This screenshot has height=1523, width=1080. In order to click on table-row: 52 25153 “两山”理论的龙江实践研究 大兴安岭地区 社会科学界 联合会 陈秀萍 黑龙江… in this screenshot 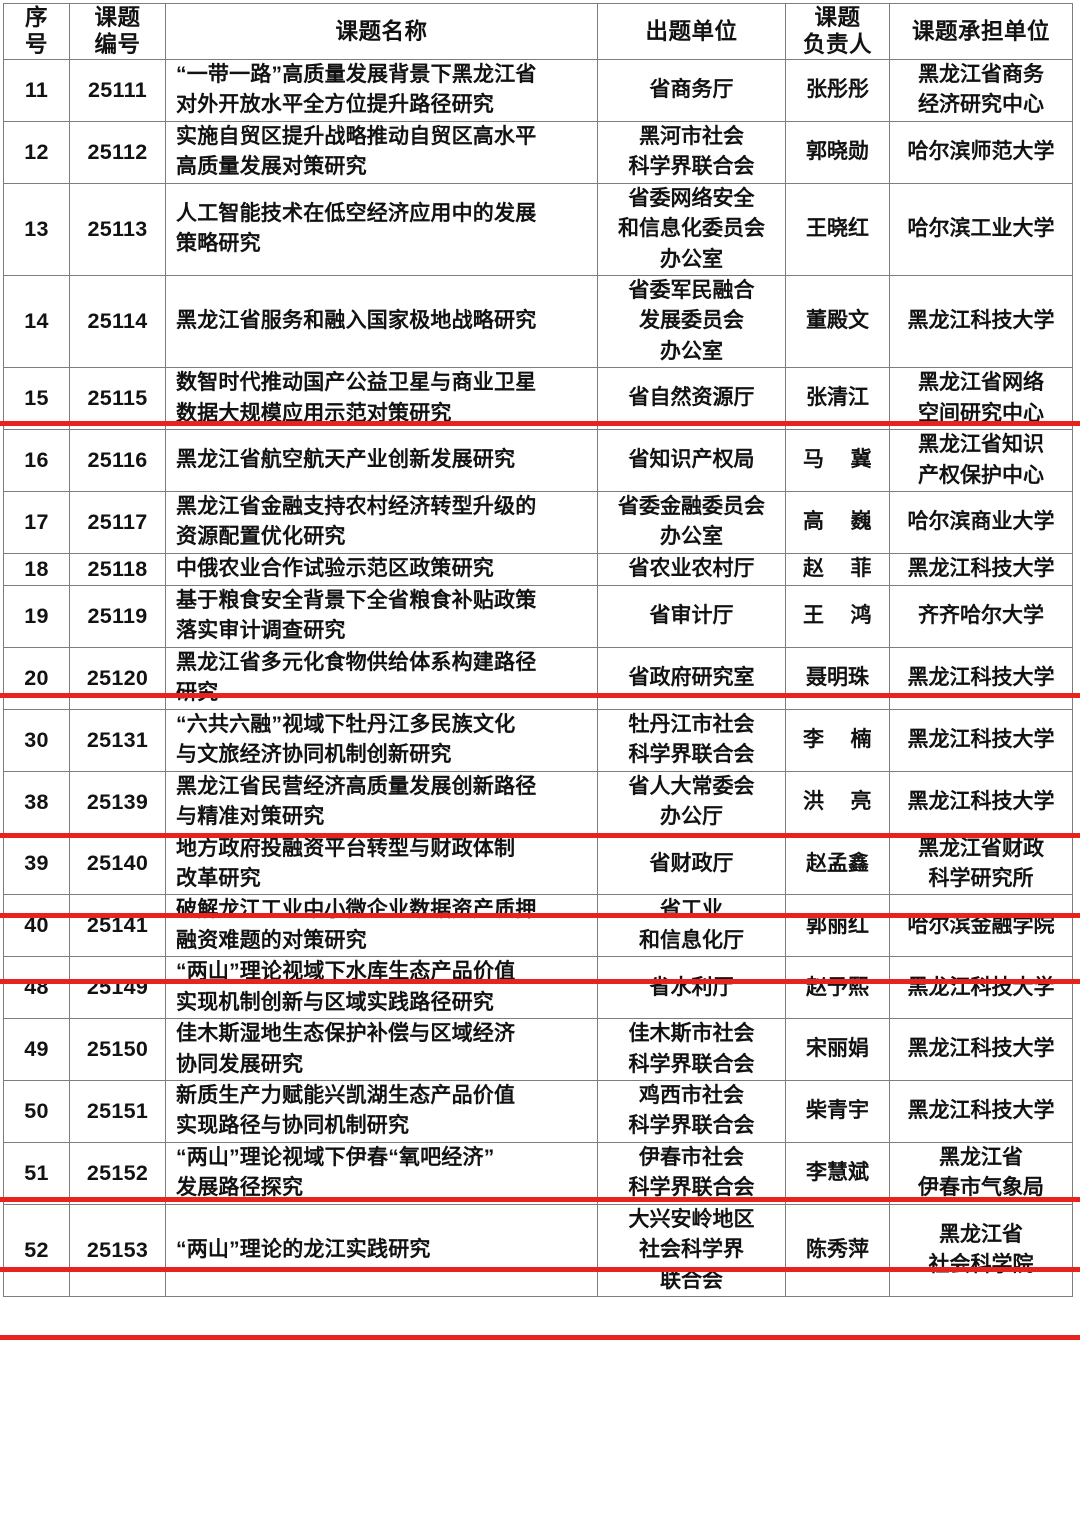, I will do `click(538, 1250)`.